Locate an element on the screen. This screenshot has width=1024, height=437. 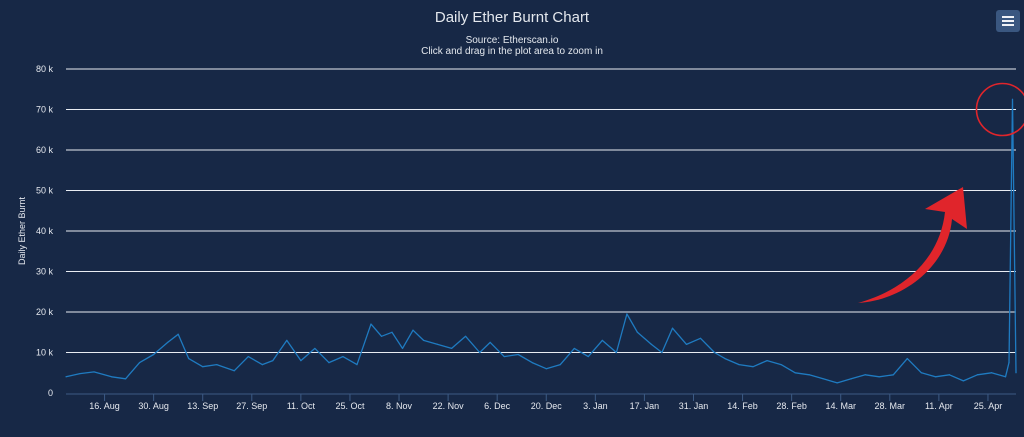
highlight-circle-annotation is located at coordinates (999, 109).